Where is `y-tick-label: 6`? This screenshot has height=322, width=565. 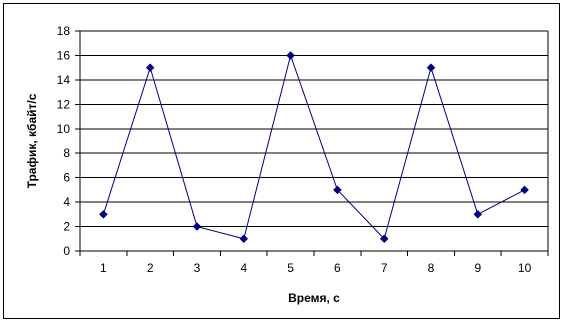 y-tick-label: 6 is located at coordinates (66, 178).